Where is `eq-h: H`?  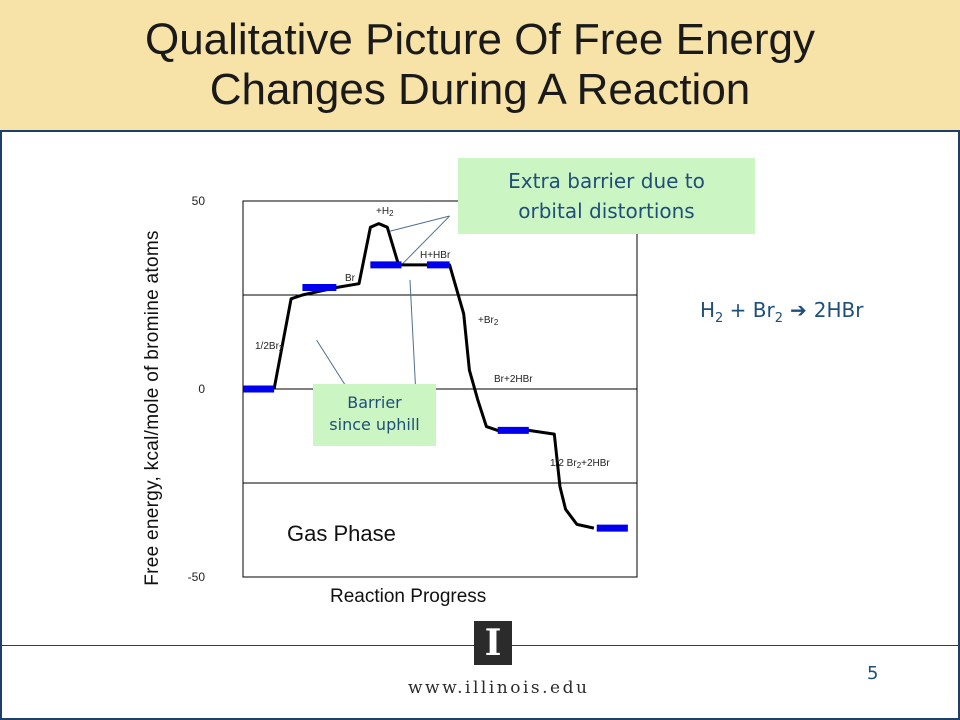 eq-h: H is located at coordinates (708, 310).